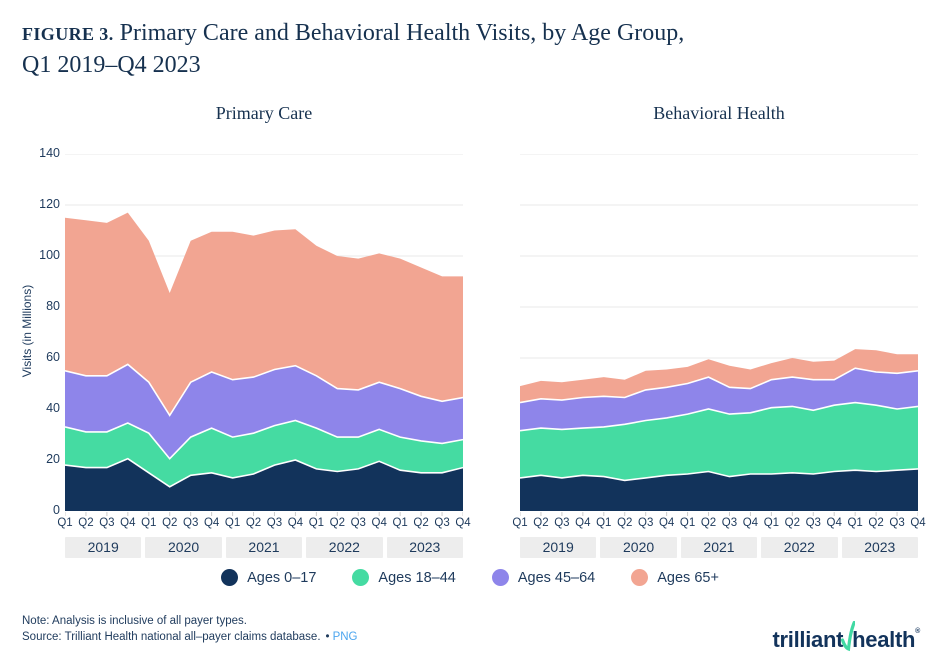 This screenshot has width=940, height=663. What do you see at coordinates (56, 510) in the screenshot?
I see `y-axis-tick-label: 0` at bounding box center [56, 510].